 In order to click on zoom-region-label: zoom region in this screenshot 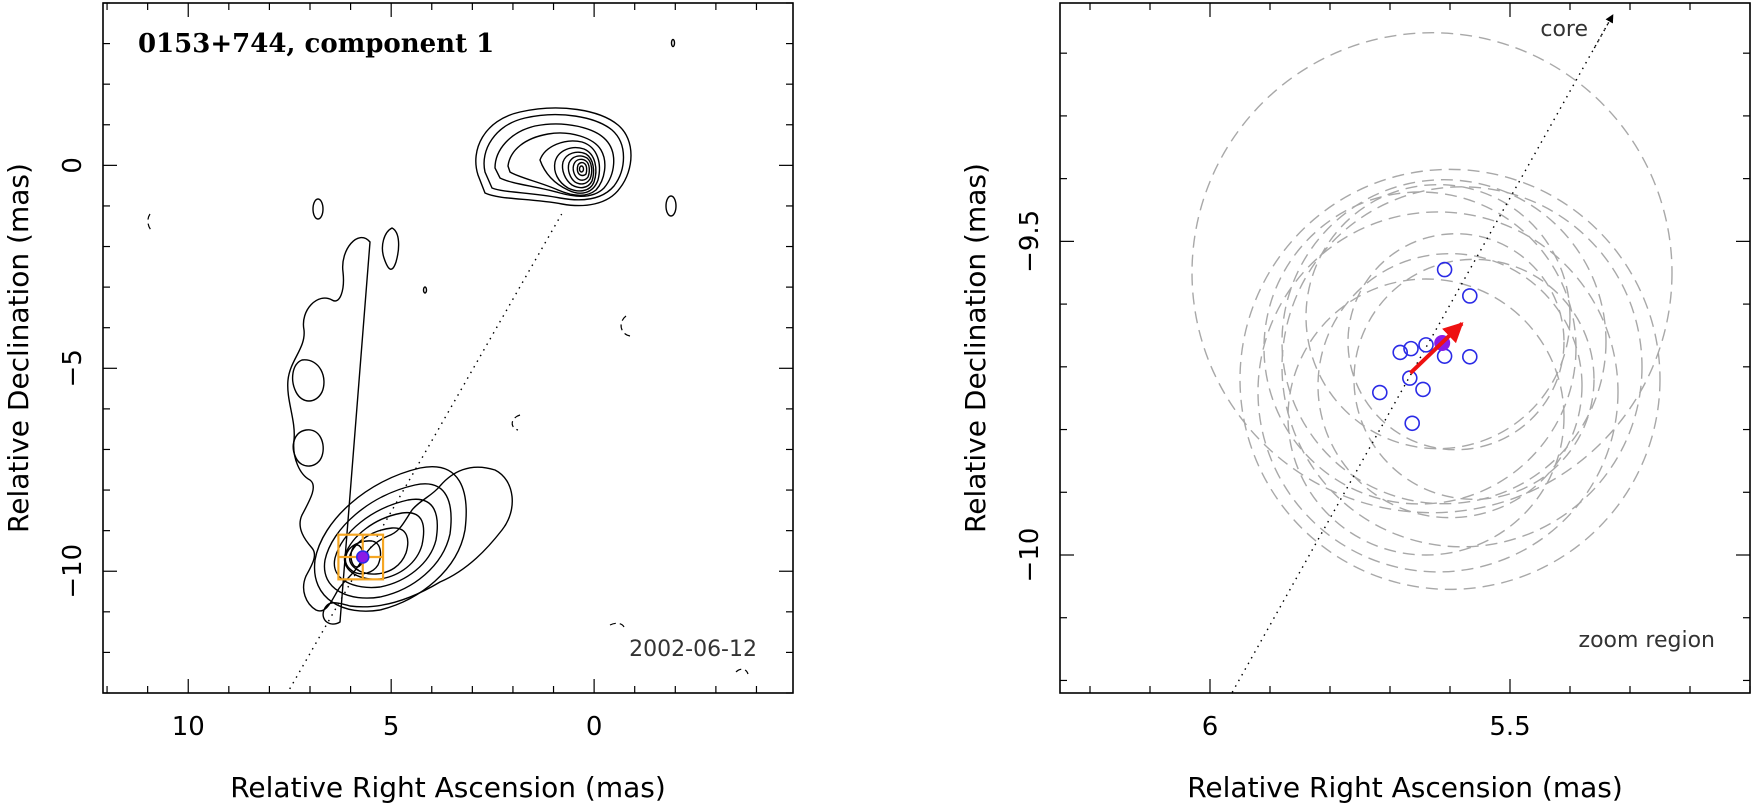, I will do `click(1647, 640)`.